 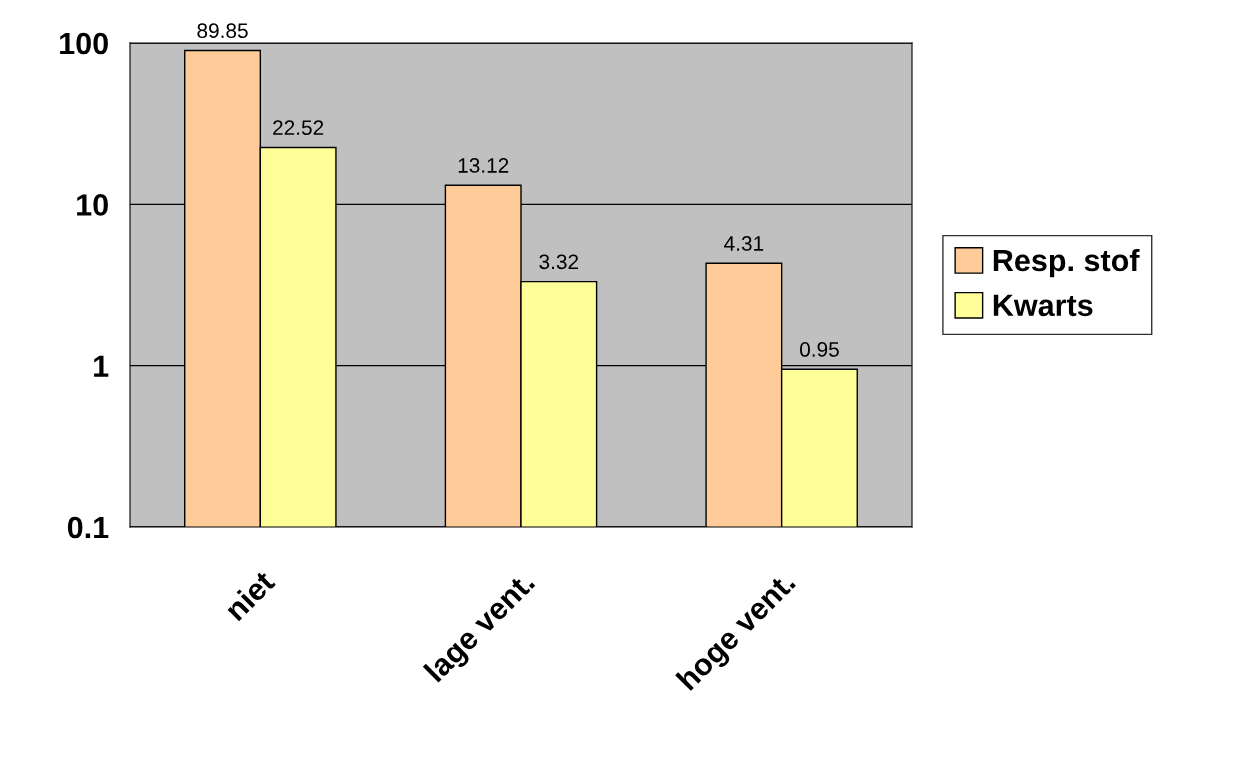 What do you see at coordinates (819, 349) in the screenshot?
I see `data-label: 0.95` at bounding box center [819, 349].